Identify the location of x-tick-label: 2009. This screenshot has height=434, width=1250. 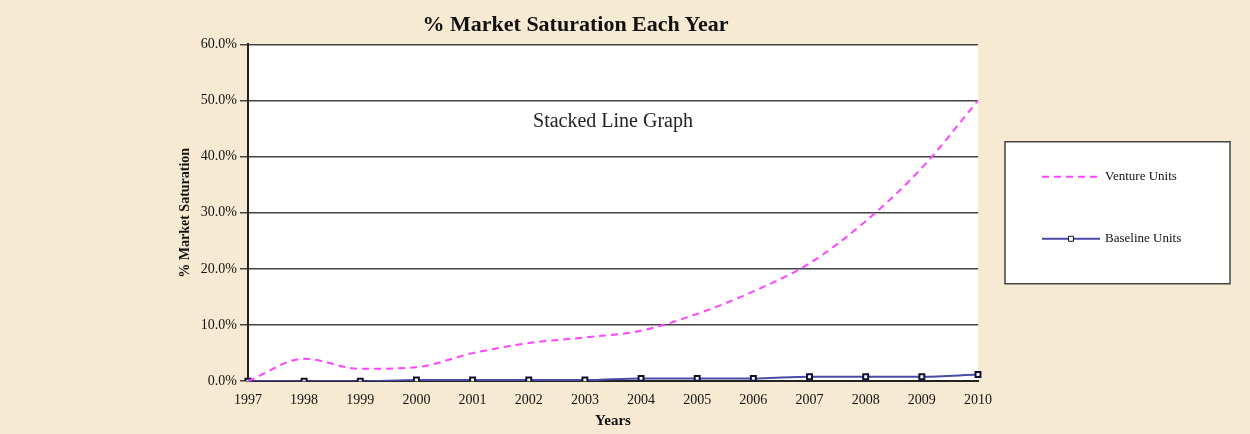
(921, 400).